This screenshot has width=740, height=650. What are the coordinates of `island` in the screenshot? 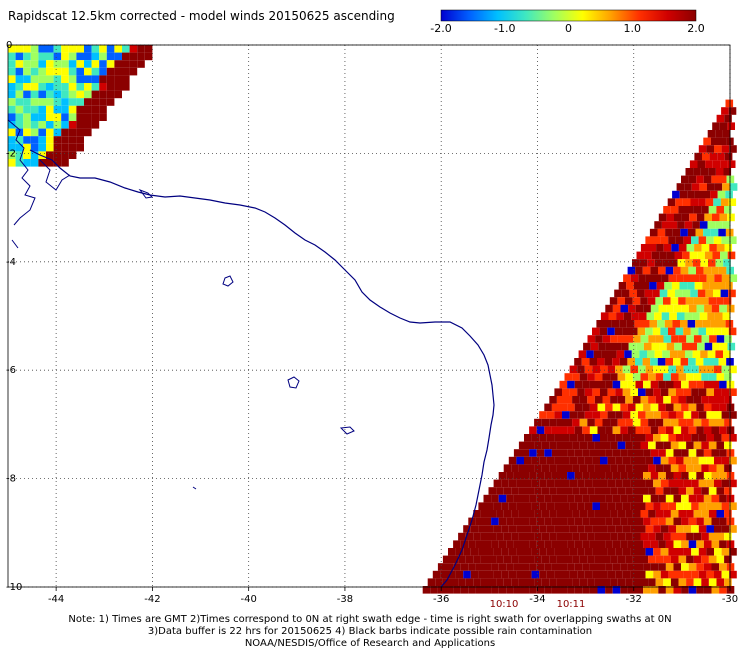 It's located at (194, 488).